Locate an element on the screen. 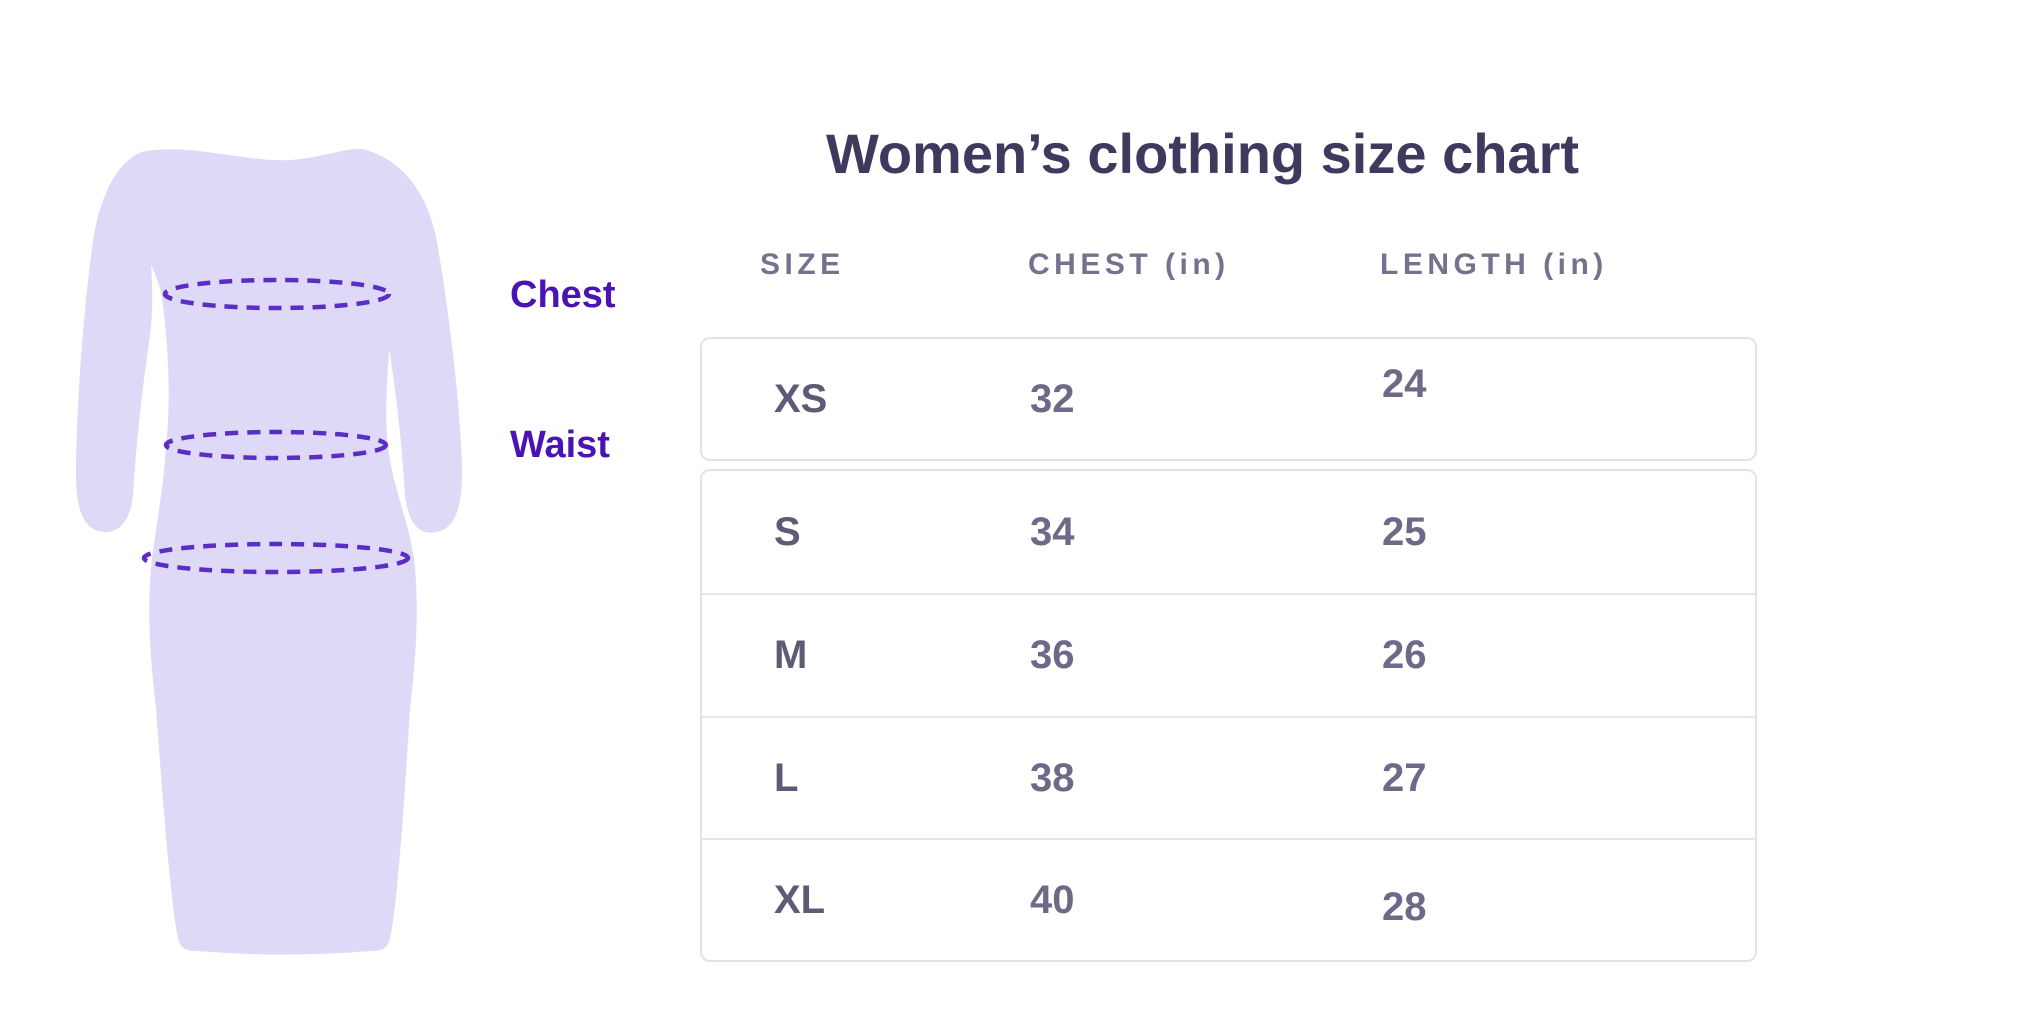  size-cell: L is located at coordinates (786, 777).